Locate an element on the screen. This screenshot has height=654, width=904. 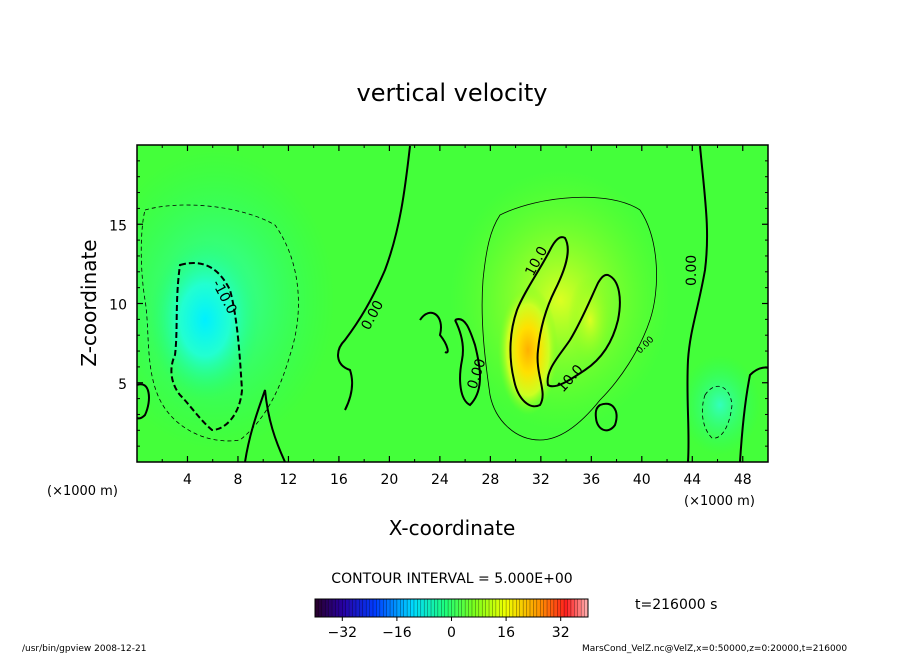
y-tick-label: 5 is located at coordinates (122, 385).